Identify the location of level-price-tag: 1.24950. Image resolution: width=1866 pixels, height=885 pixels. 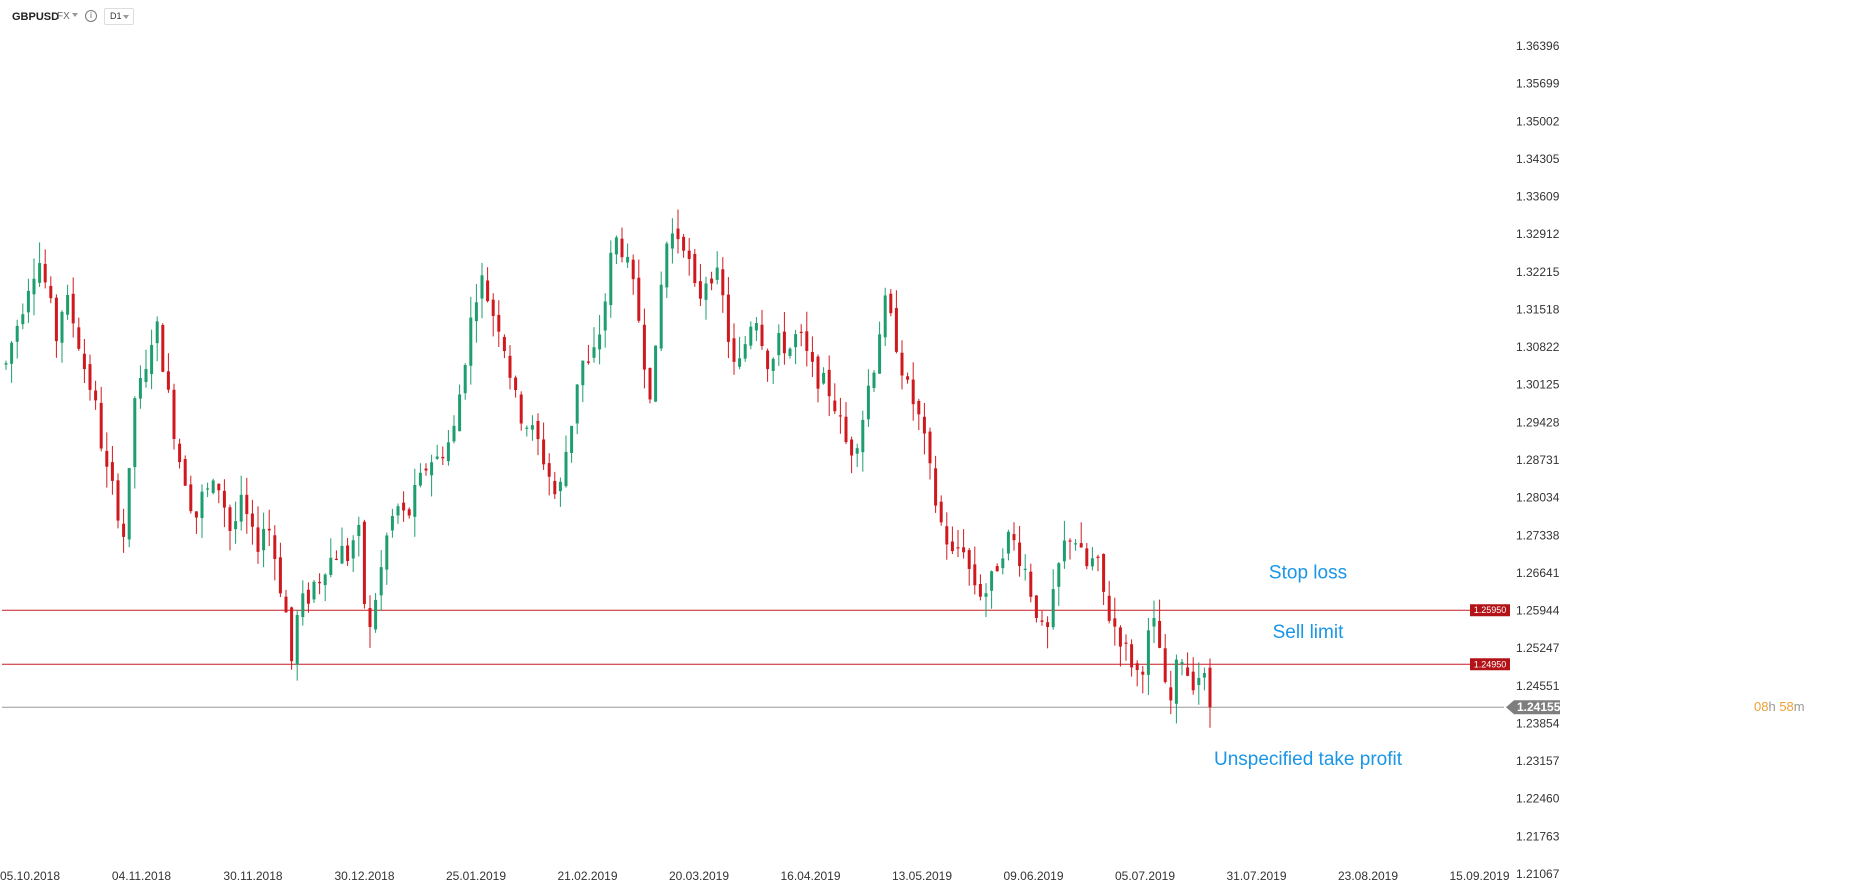
(1490, 664).